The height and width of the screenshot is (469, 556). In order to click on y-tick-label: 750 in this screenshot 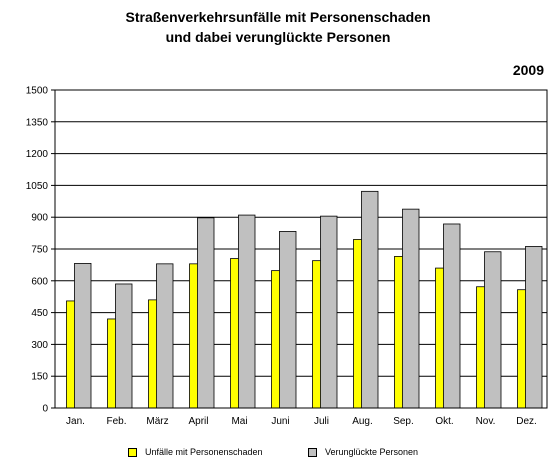, I will do `click(39, 250)`.